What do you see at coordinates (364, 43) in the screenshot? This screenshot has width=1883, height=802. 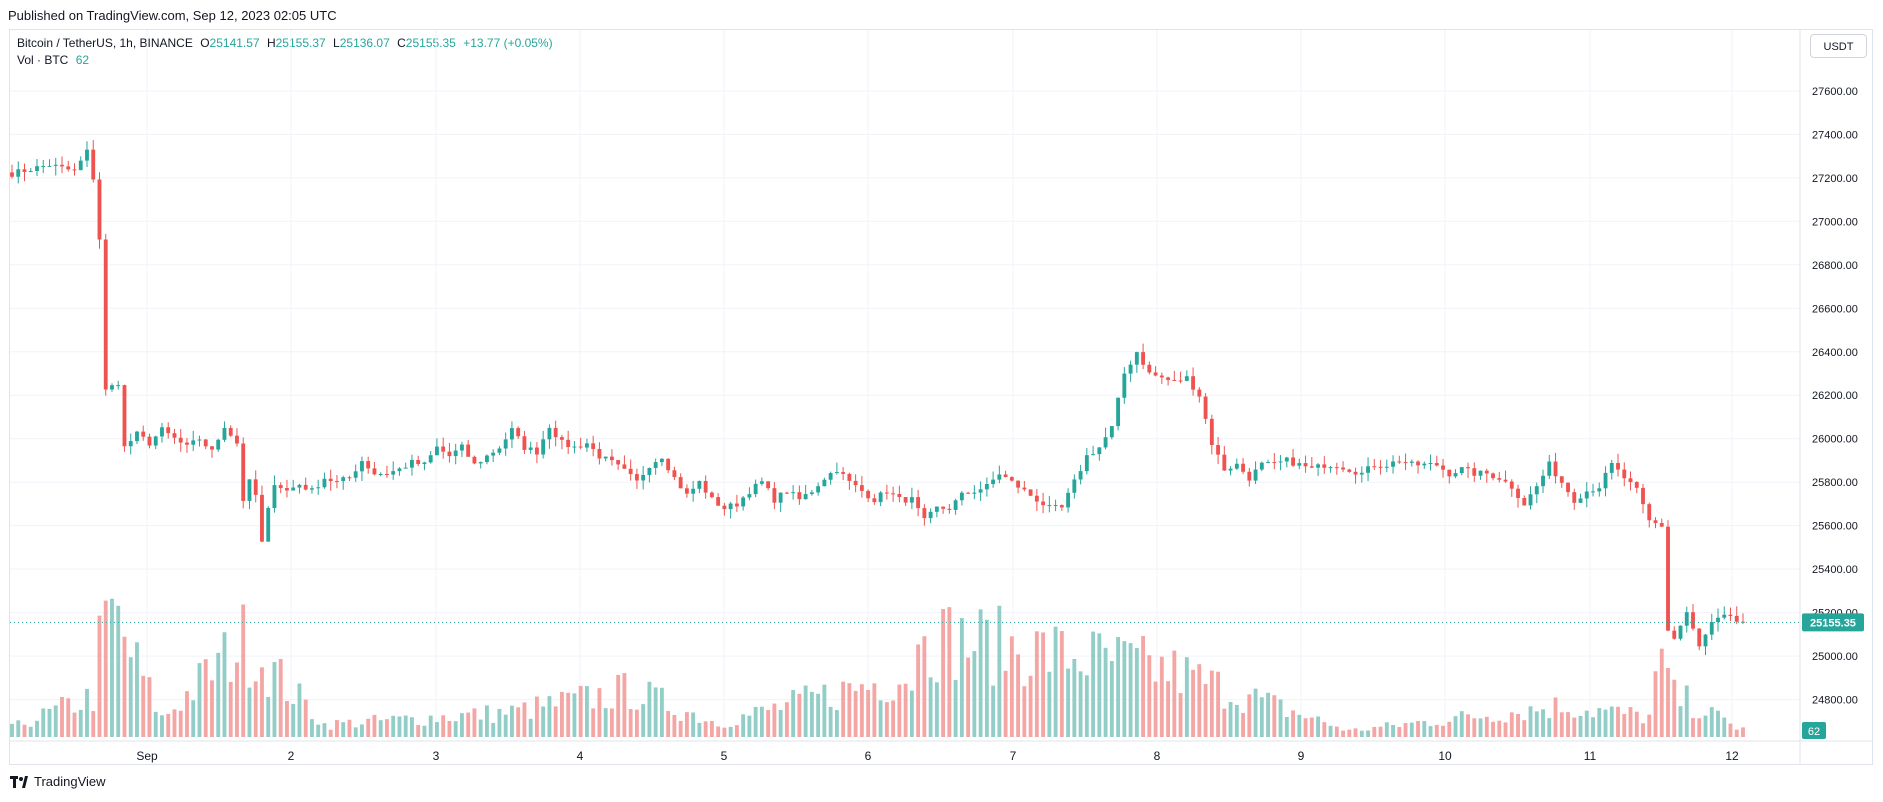 I see `low-value: 25136.07` at bounding box center [364, 43].